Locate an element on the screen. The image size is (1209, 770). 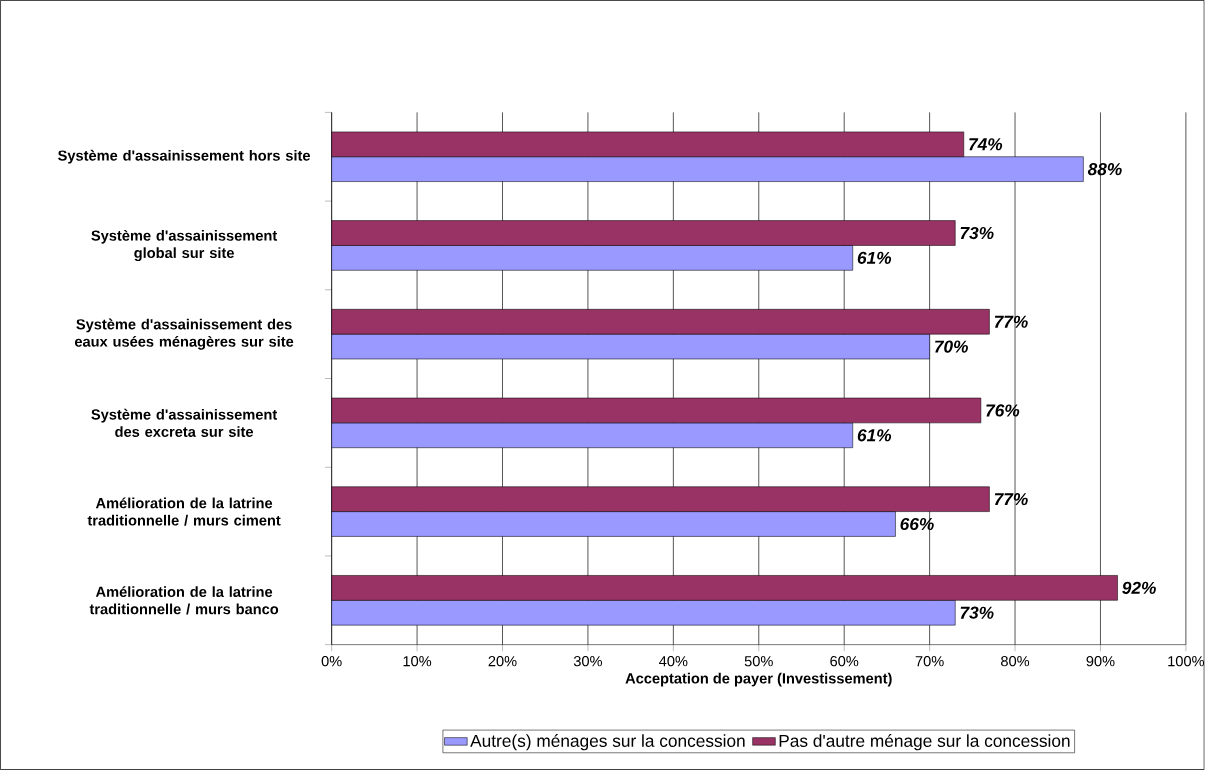
y-tick-label: Système d'assainissement hors site is located at coordinates (184, 156).